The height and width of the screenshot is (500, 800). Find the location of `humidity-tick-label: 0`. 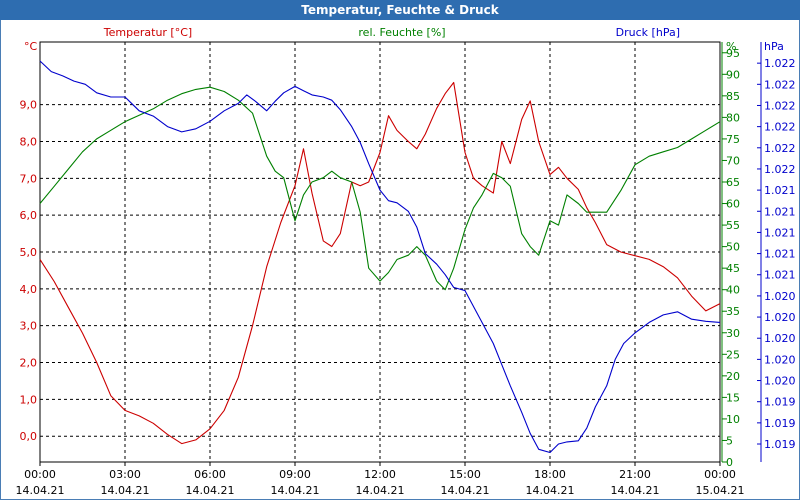

humidity-tick-label: 0 is located at coordinates (729, 462).